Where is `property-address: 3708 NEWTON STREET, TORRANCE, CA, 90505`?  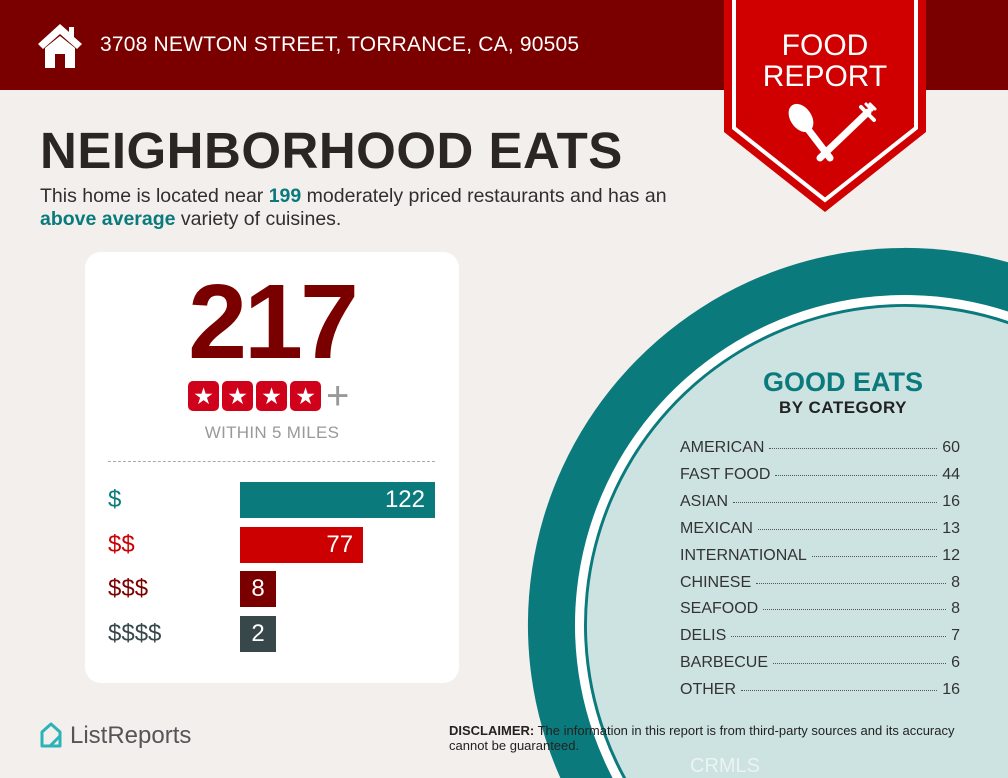 property-address: 3708 NEWTON STREET, TORRANCE, CA, 90505 is located at coordinates (340, 44).